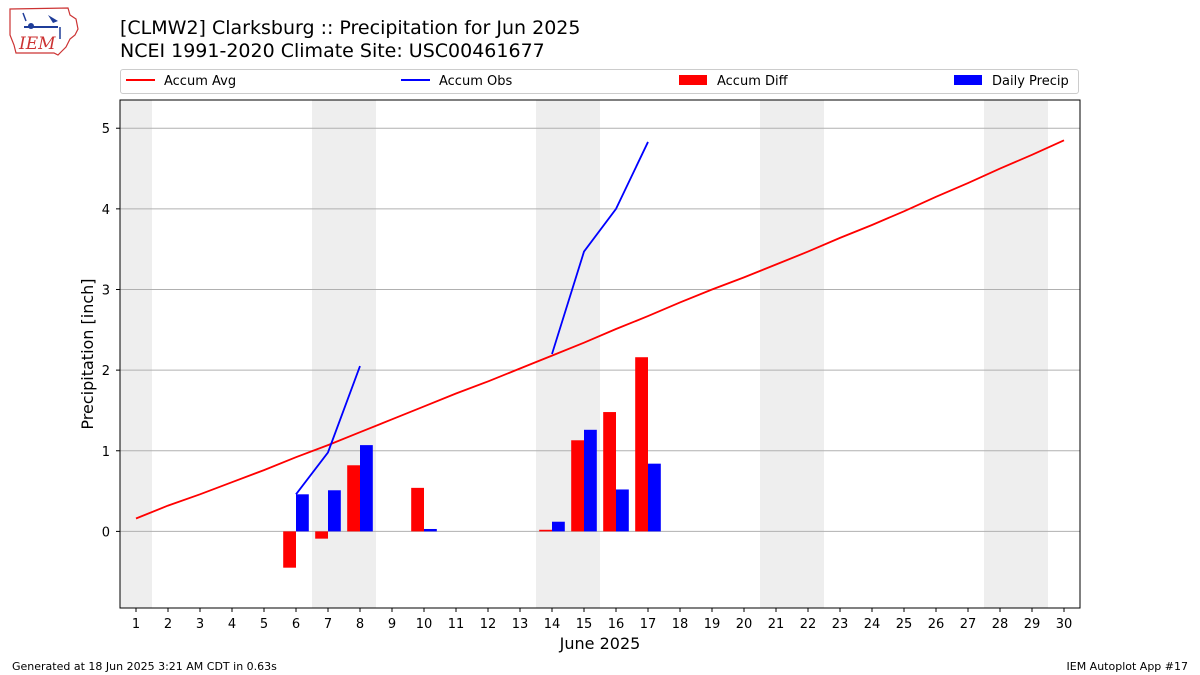 This screenshot has height=675, width=1200. What do you see at coordinates (328, 624) in the screenshot?
I see `x-tick-label: 7` at bounding box center [328, 624].